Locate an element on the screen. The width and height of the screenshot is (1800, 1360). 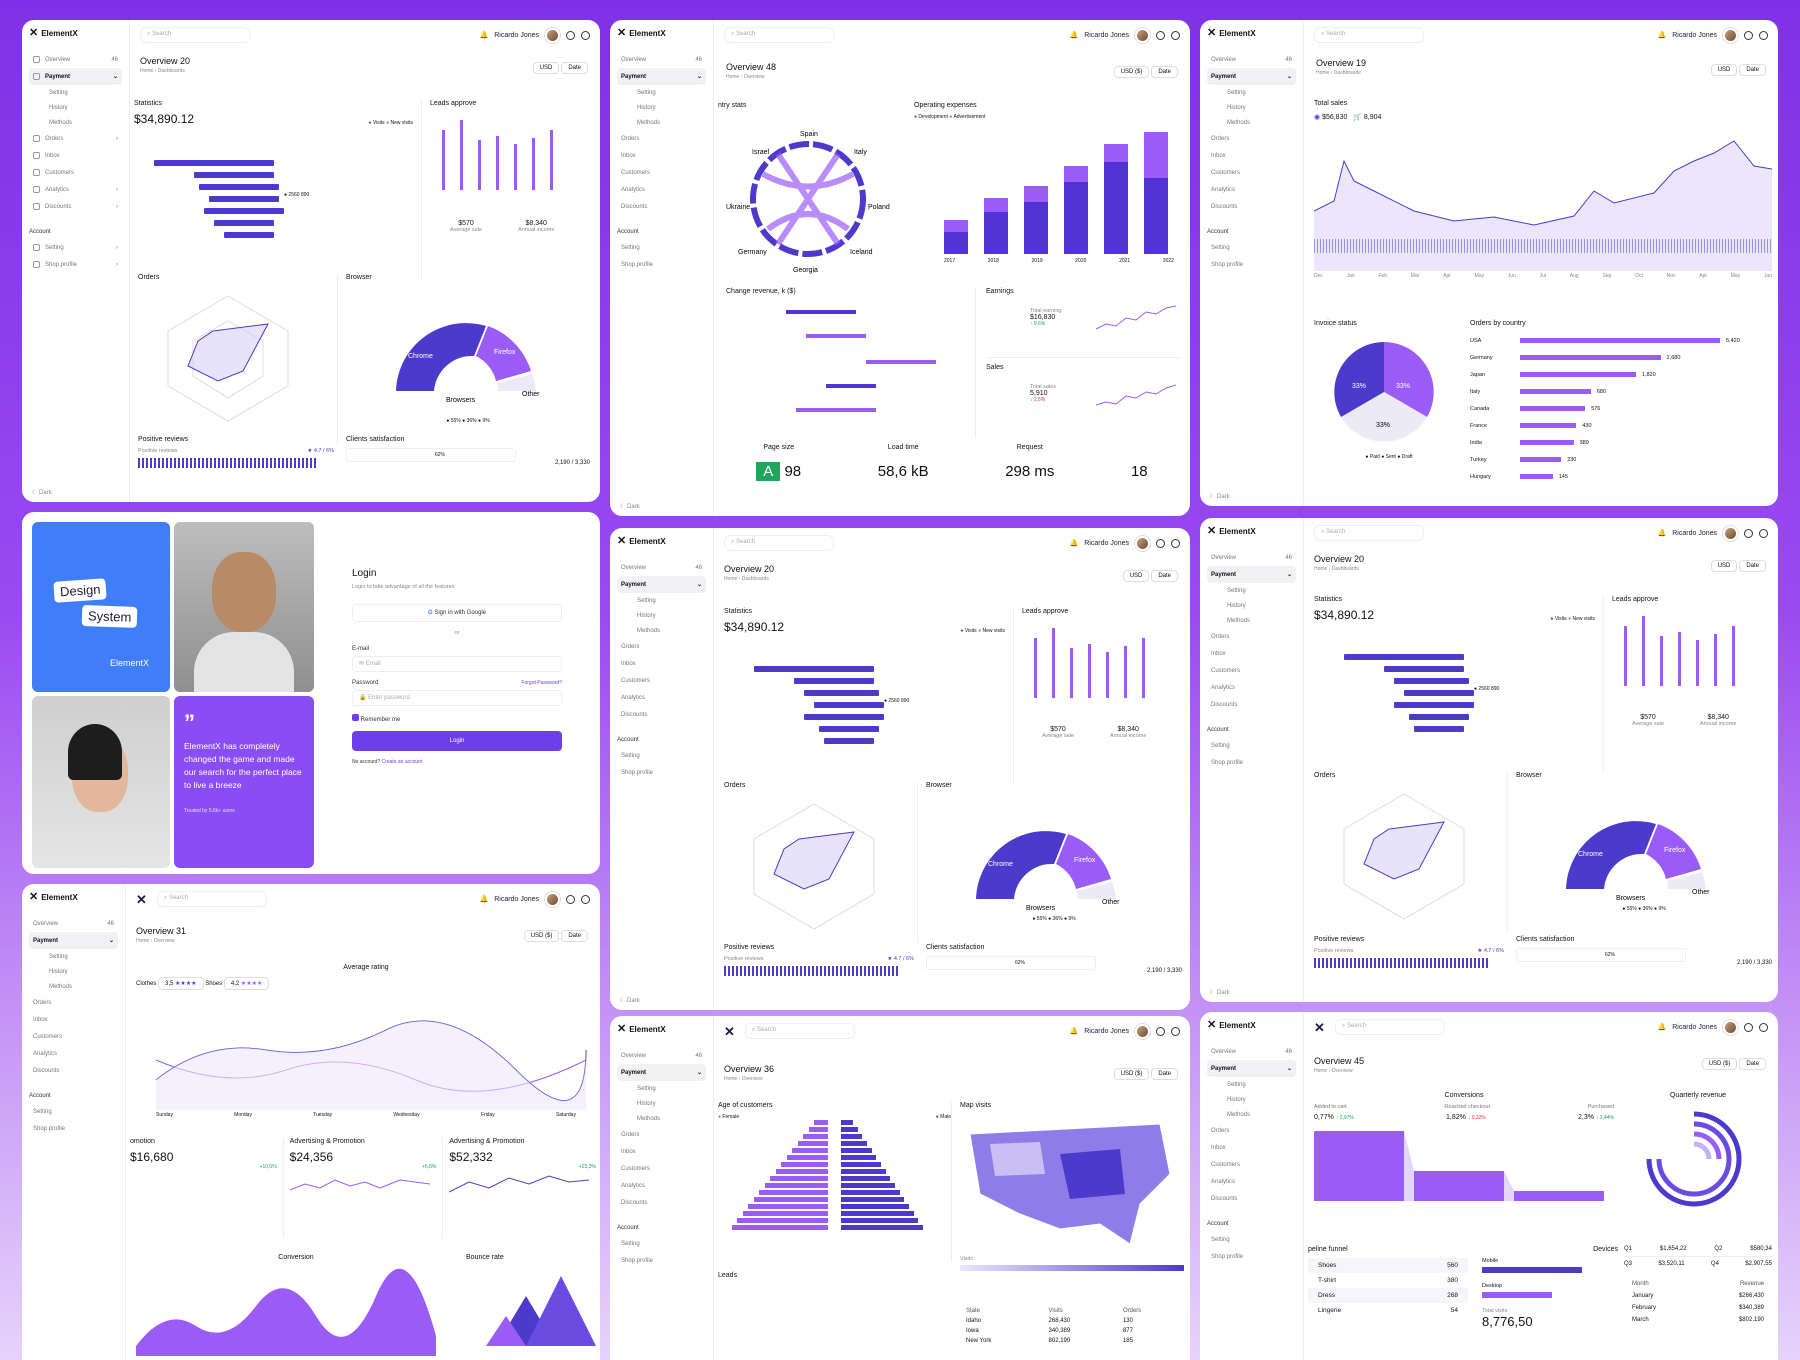
google-signin-button: G Sign in with Google is located at coordinates (457, 613).